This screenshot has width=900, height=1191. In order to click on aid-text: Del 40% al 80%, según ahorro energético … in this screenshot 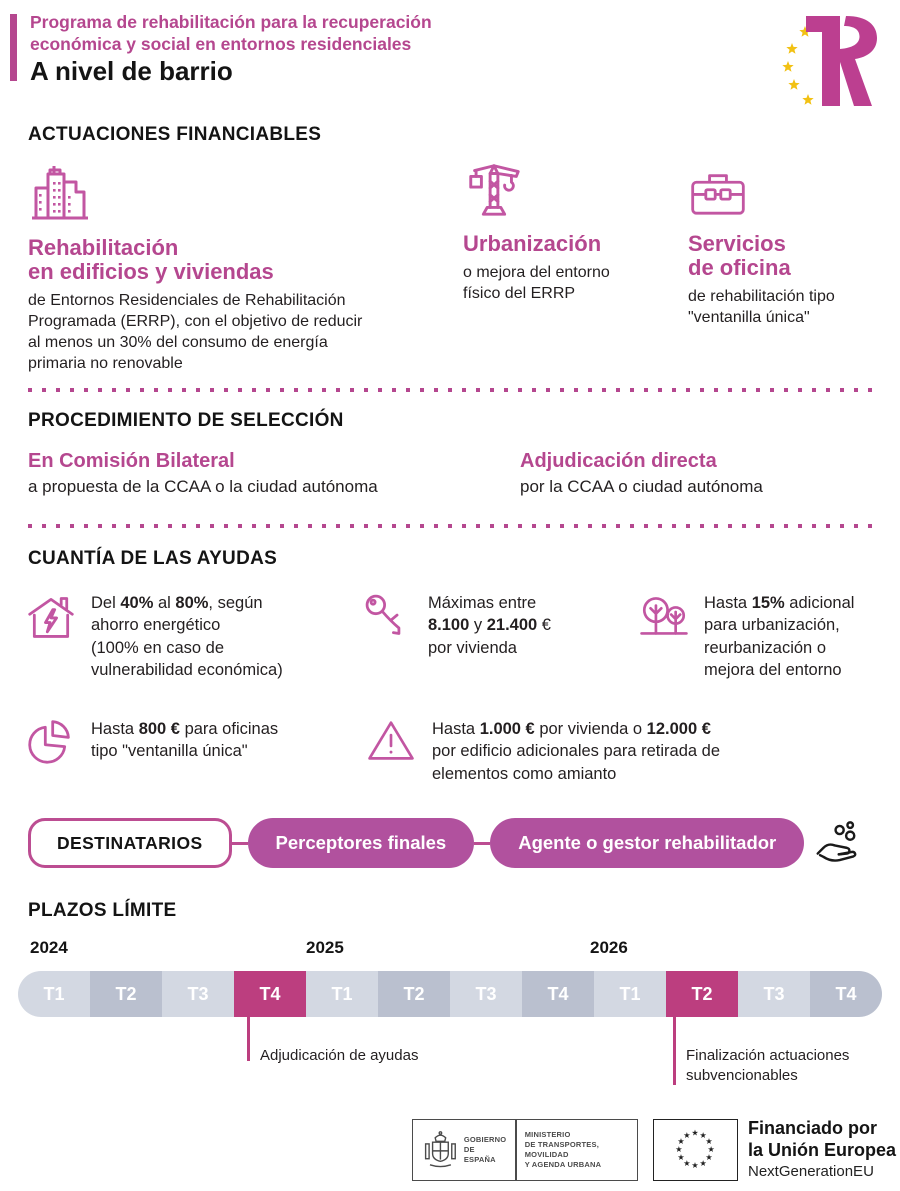, I will do `click(187, 636)`.